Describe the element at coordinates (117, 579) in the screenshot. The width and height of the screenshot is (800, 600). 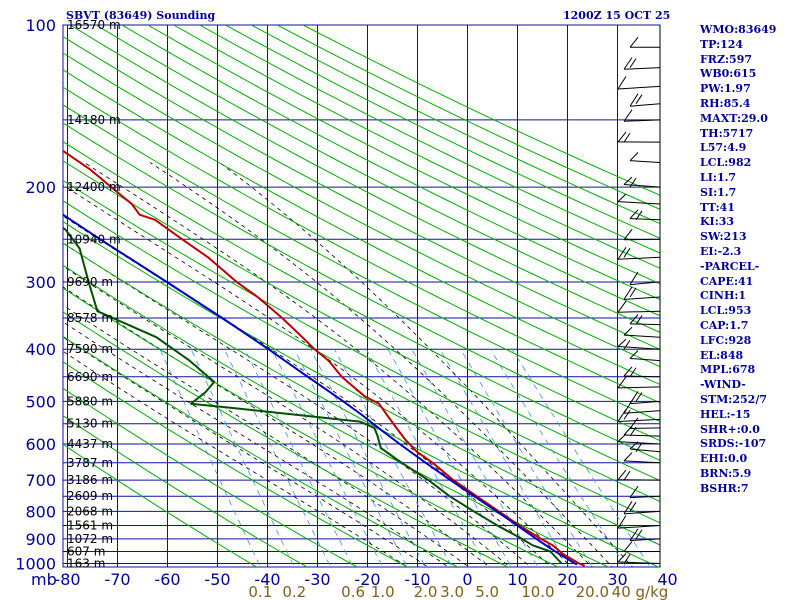
I see `temperature-tick-label: -70` at that location.